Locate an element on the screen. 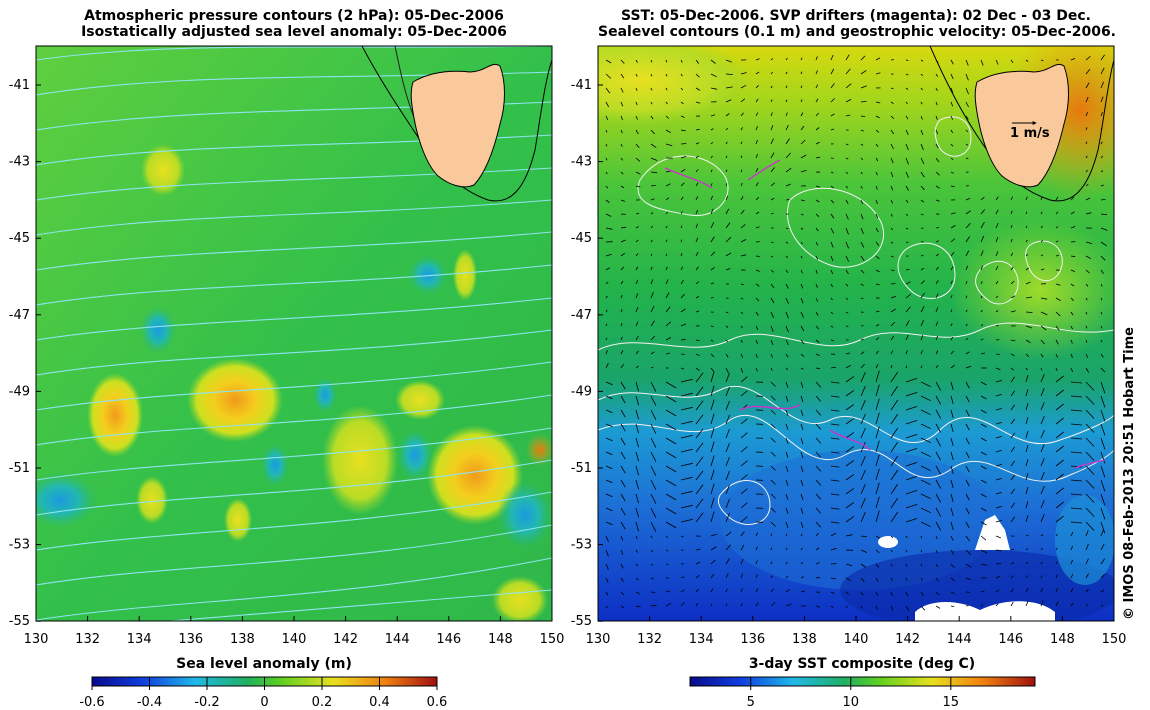  colorbar-tick-label: -0.6 is located at coordinates (91, 702).